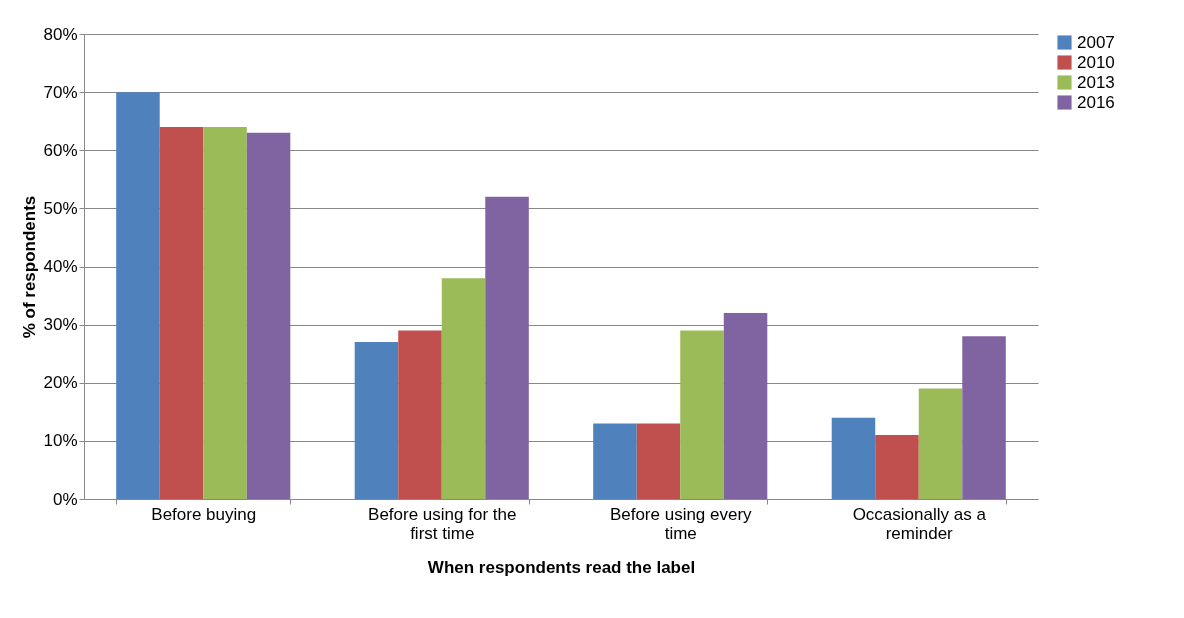  Describe the element at coordinates (60, 266) in the screenshot. I see `y-tick-label: 40%` at that location.